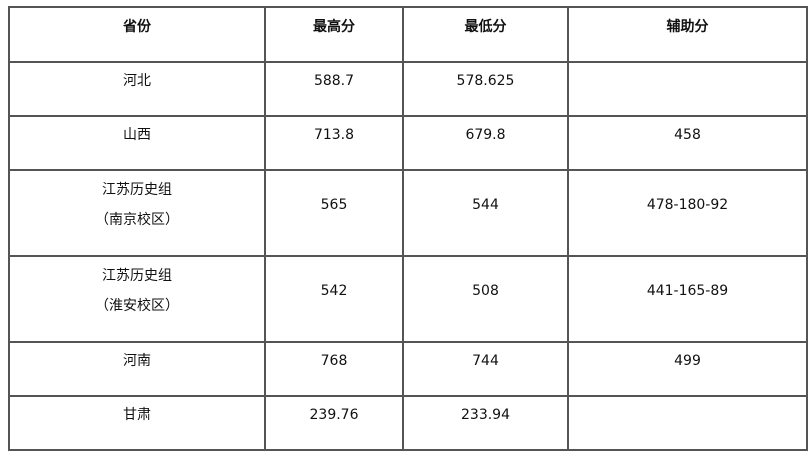  I want to click on cell-max: 239.76, so click(334, 423).